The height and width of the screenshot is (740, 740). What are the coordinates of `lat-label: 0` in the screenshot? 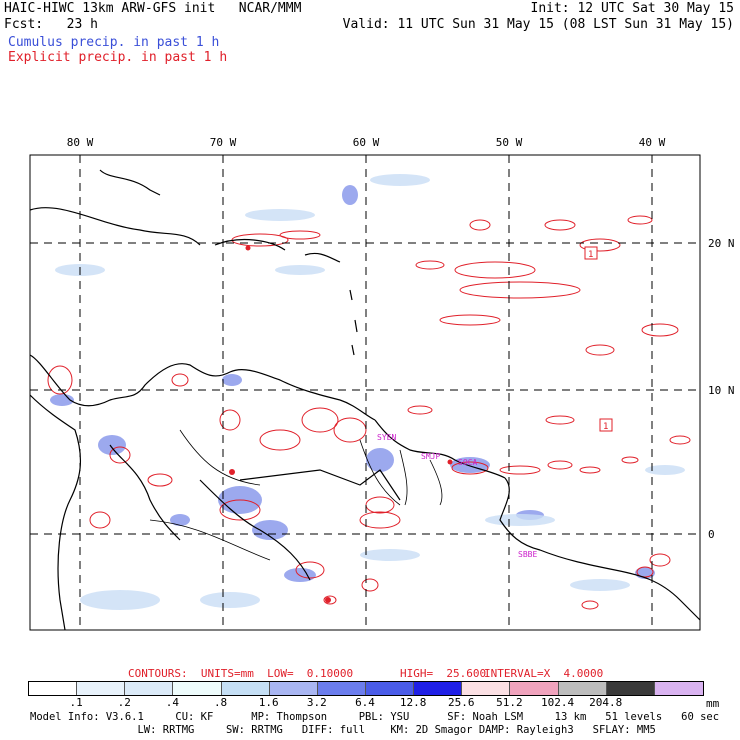 It's located at (711, 534).